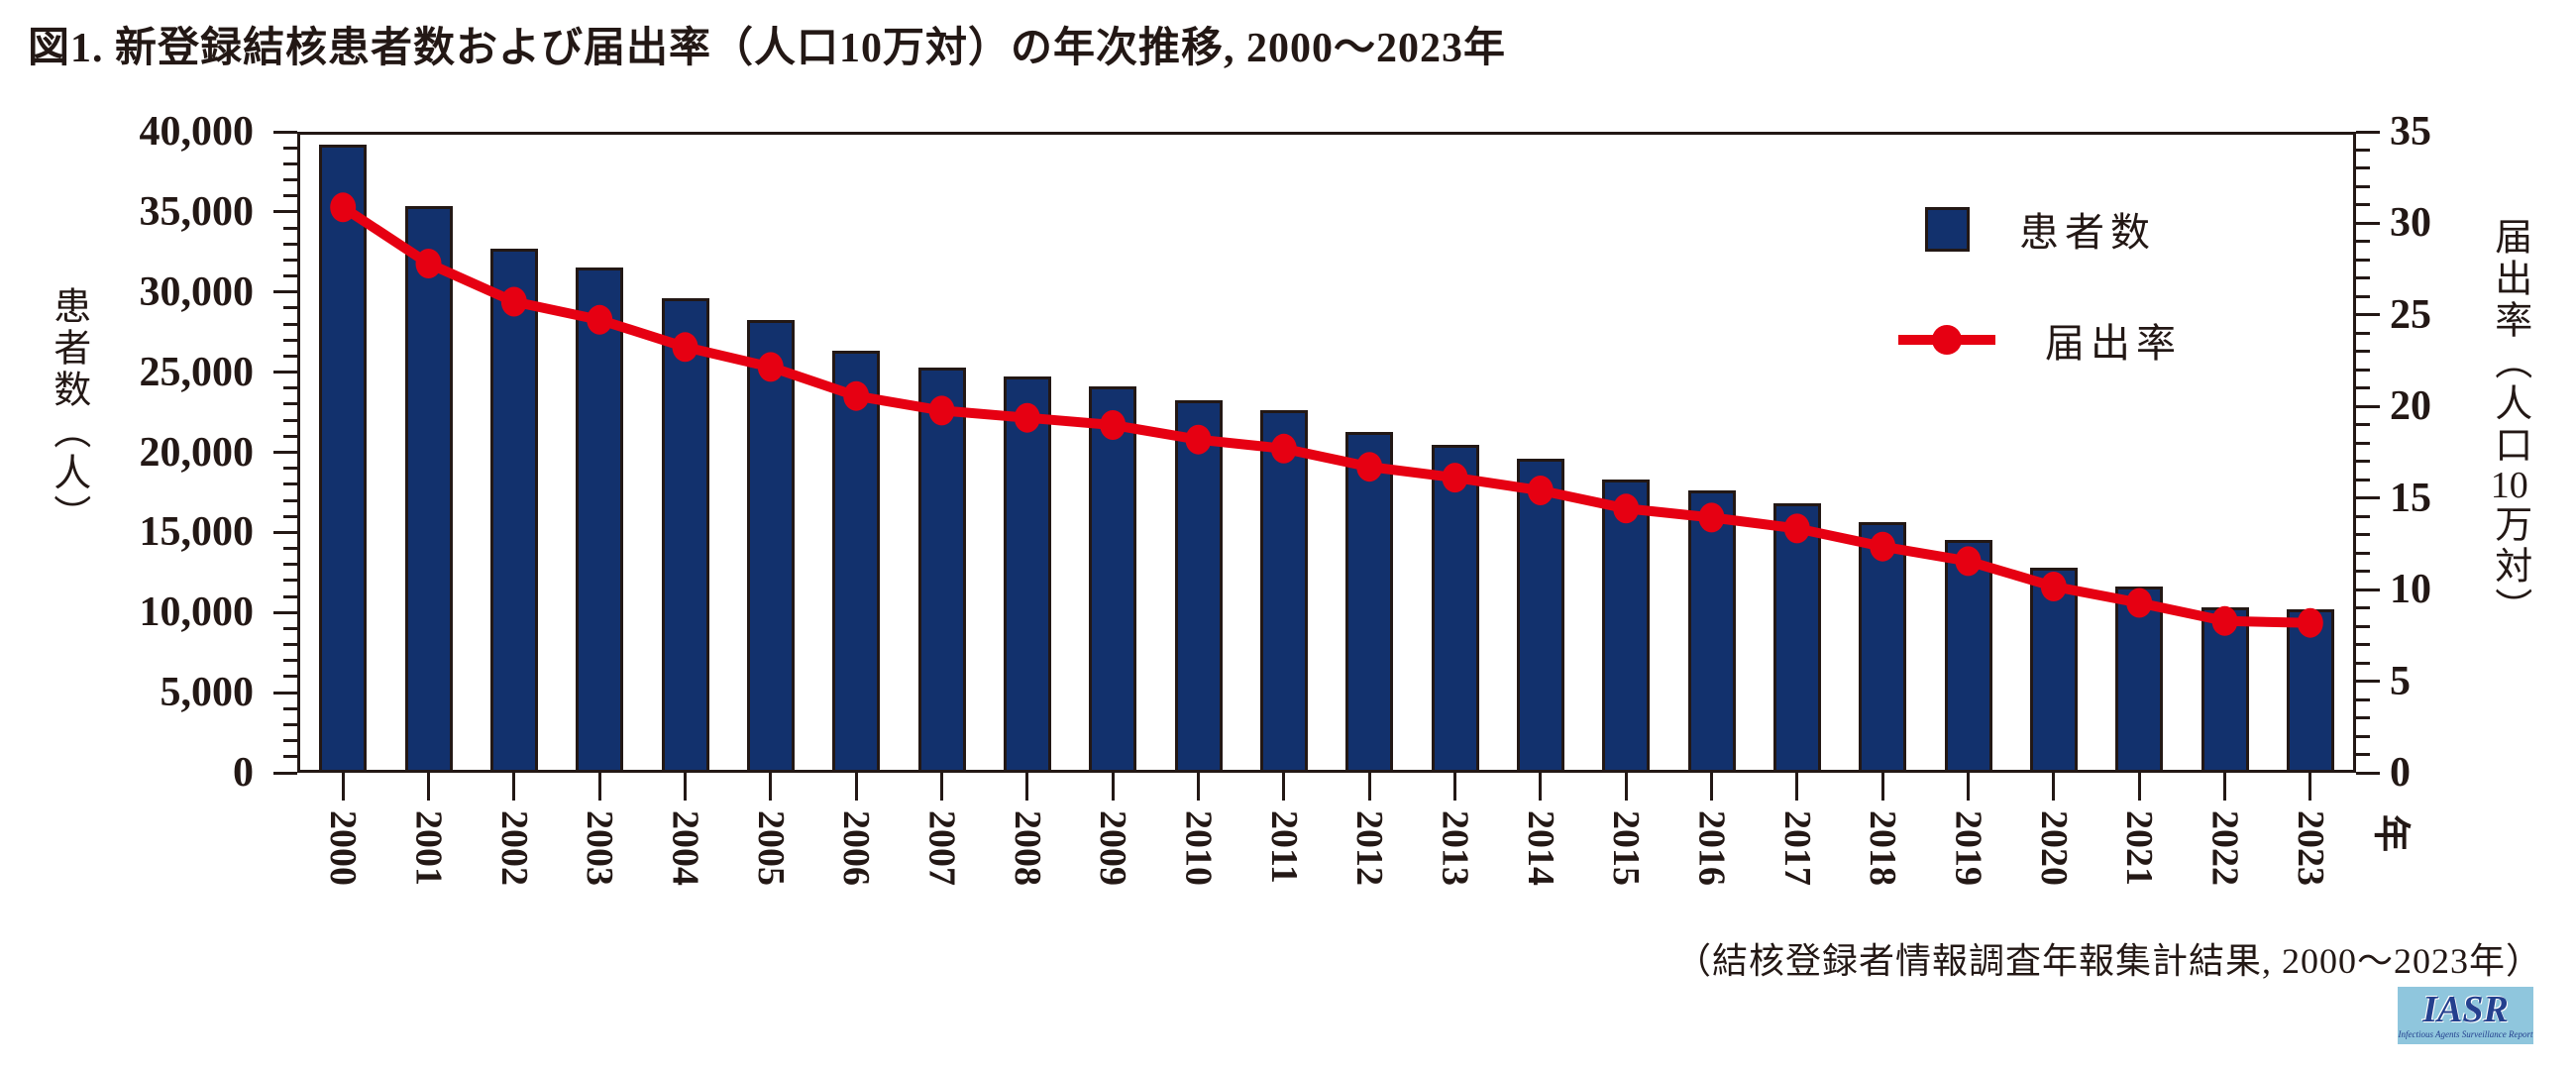 The width and height of the screenshot is (2576, 1070). I want to click on x-tick-label-2010: 2010, so click(1198, 848).